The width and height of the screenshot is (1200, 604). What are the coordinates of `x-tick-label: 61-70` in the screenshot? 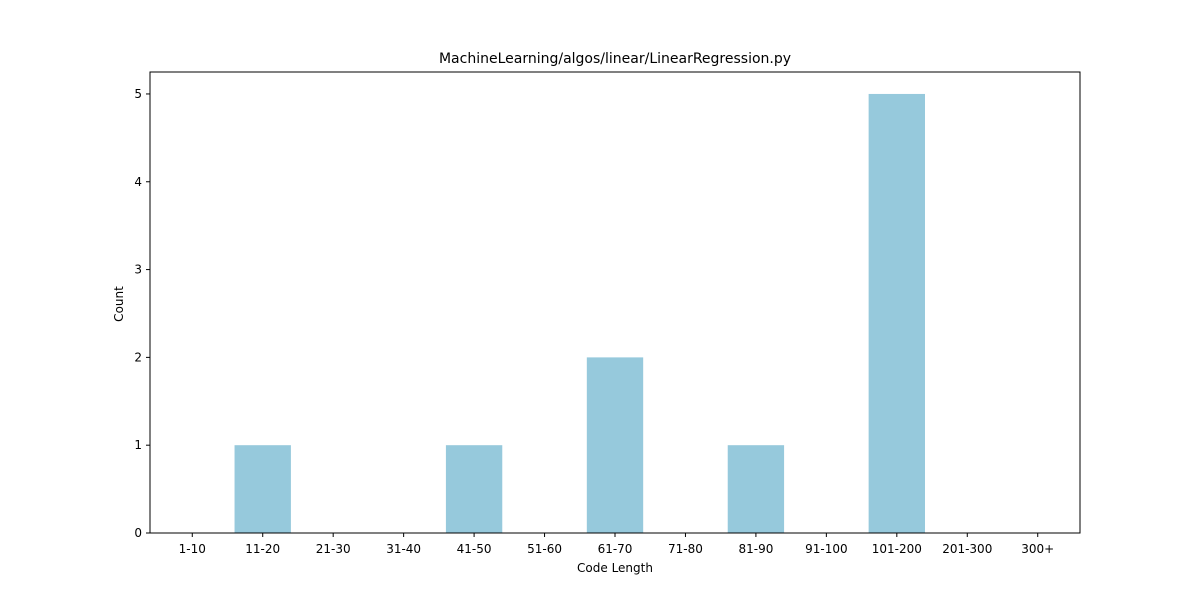 It's located at (615, 549).